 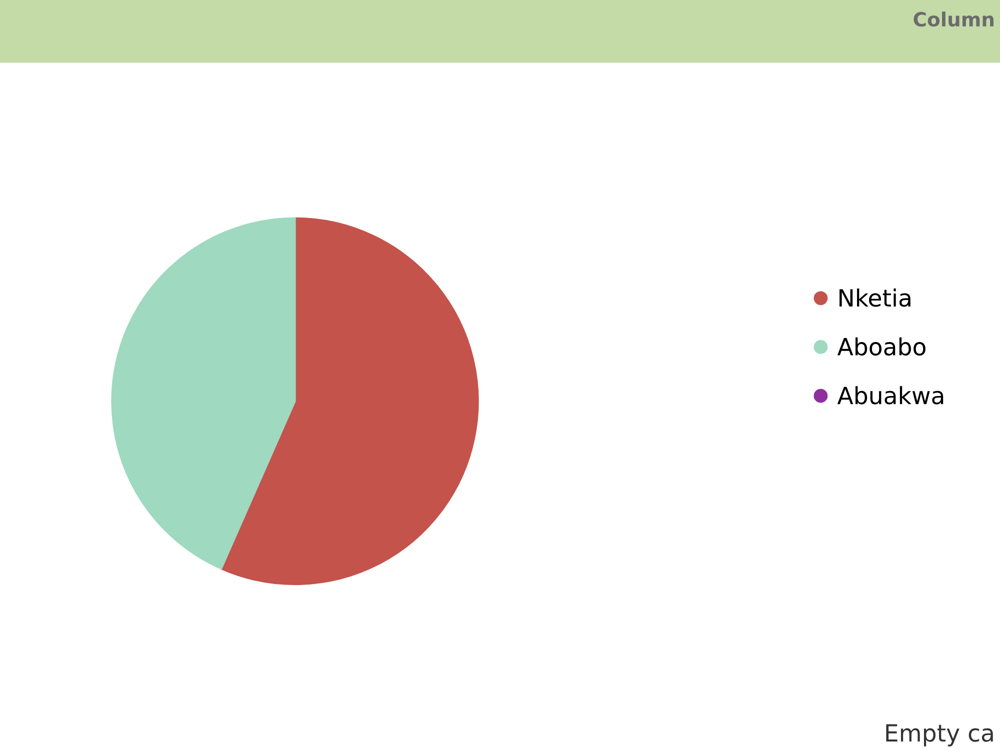 What do you see at coordinates (954, 19) in the screenshot?
I see `text: Column` at bounding box center [954, 19].